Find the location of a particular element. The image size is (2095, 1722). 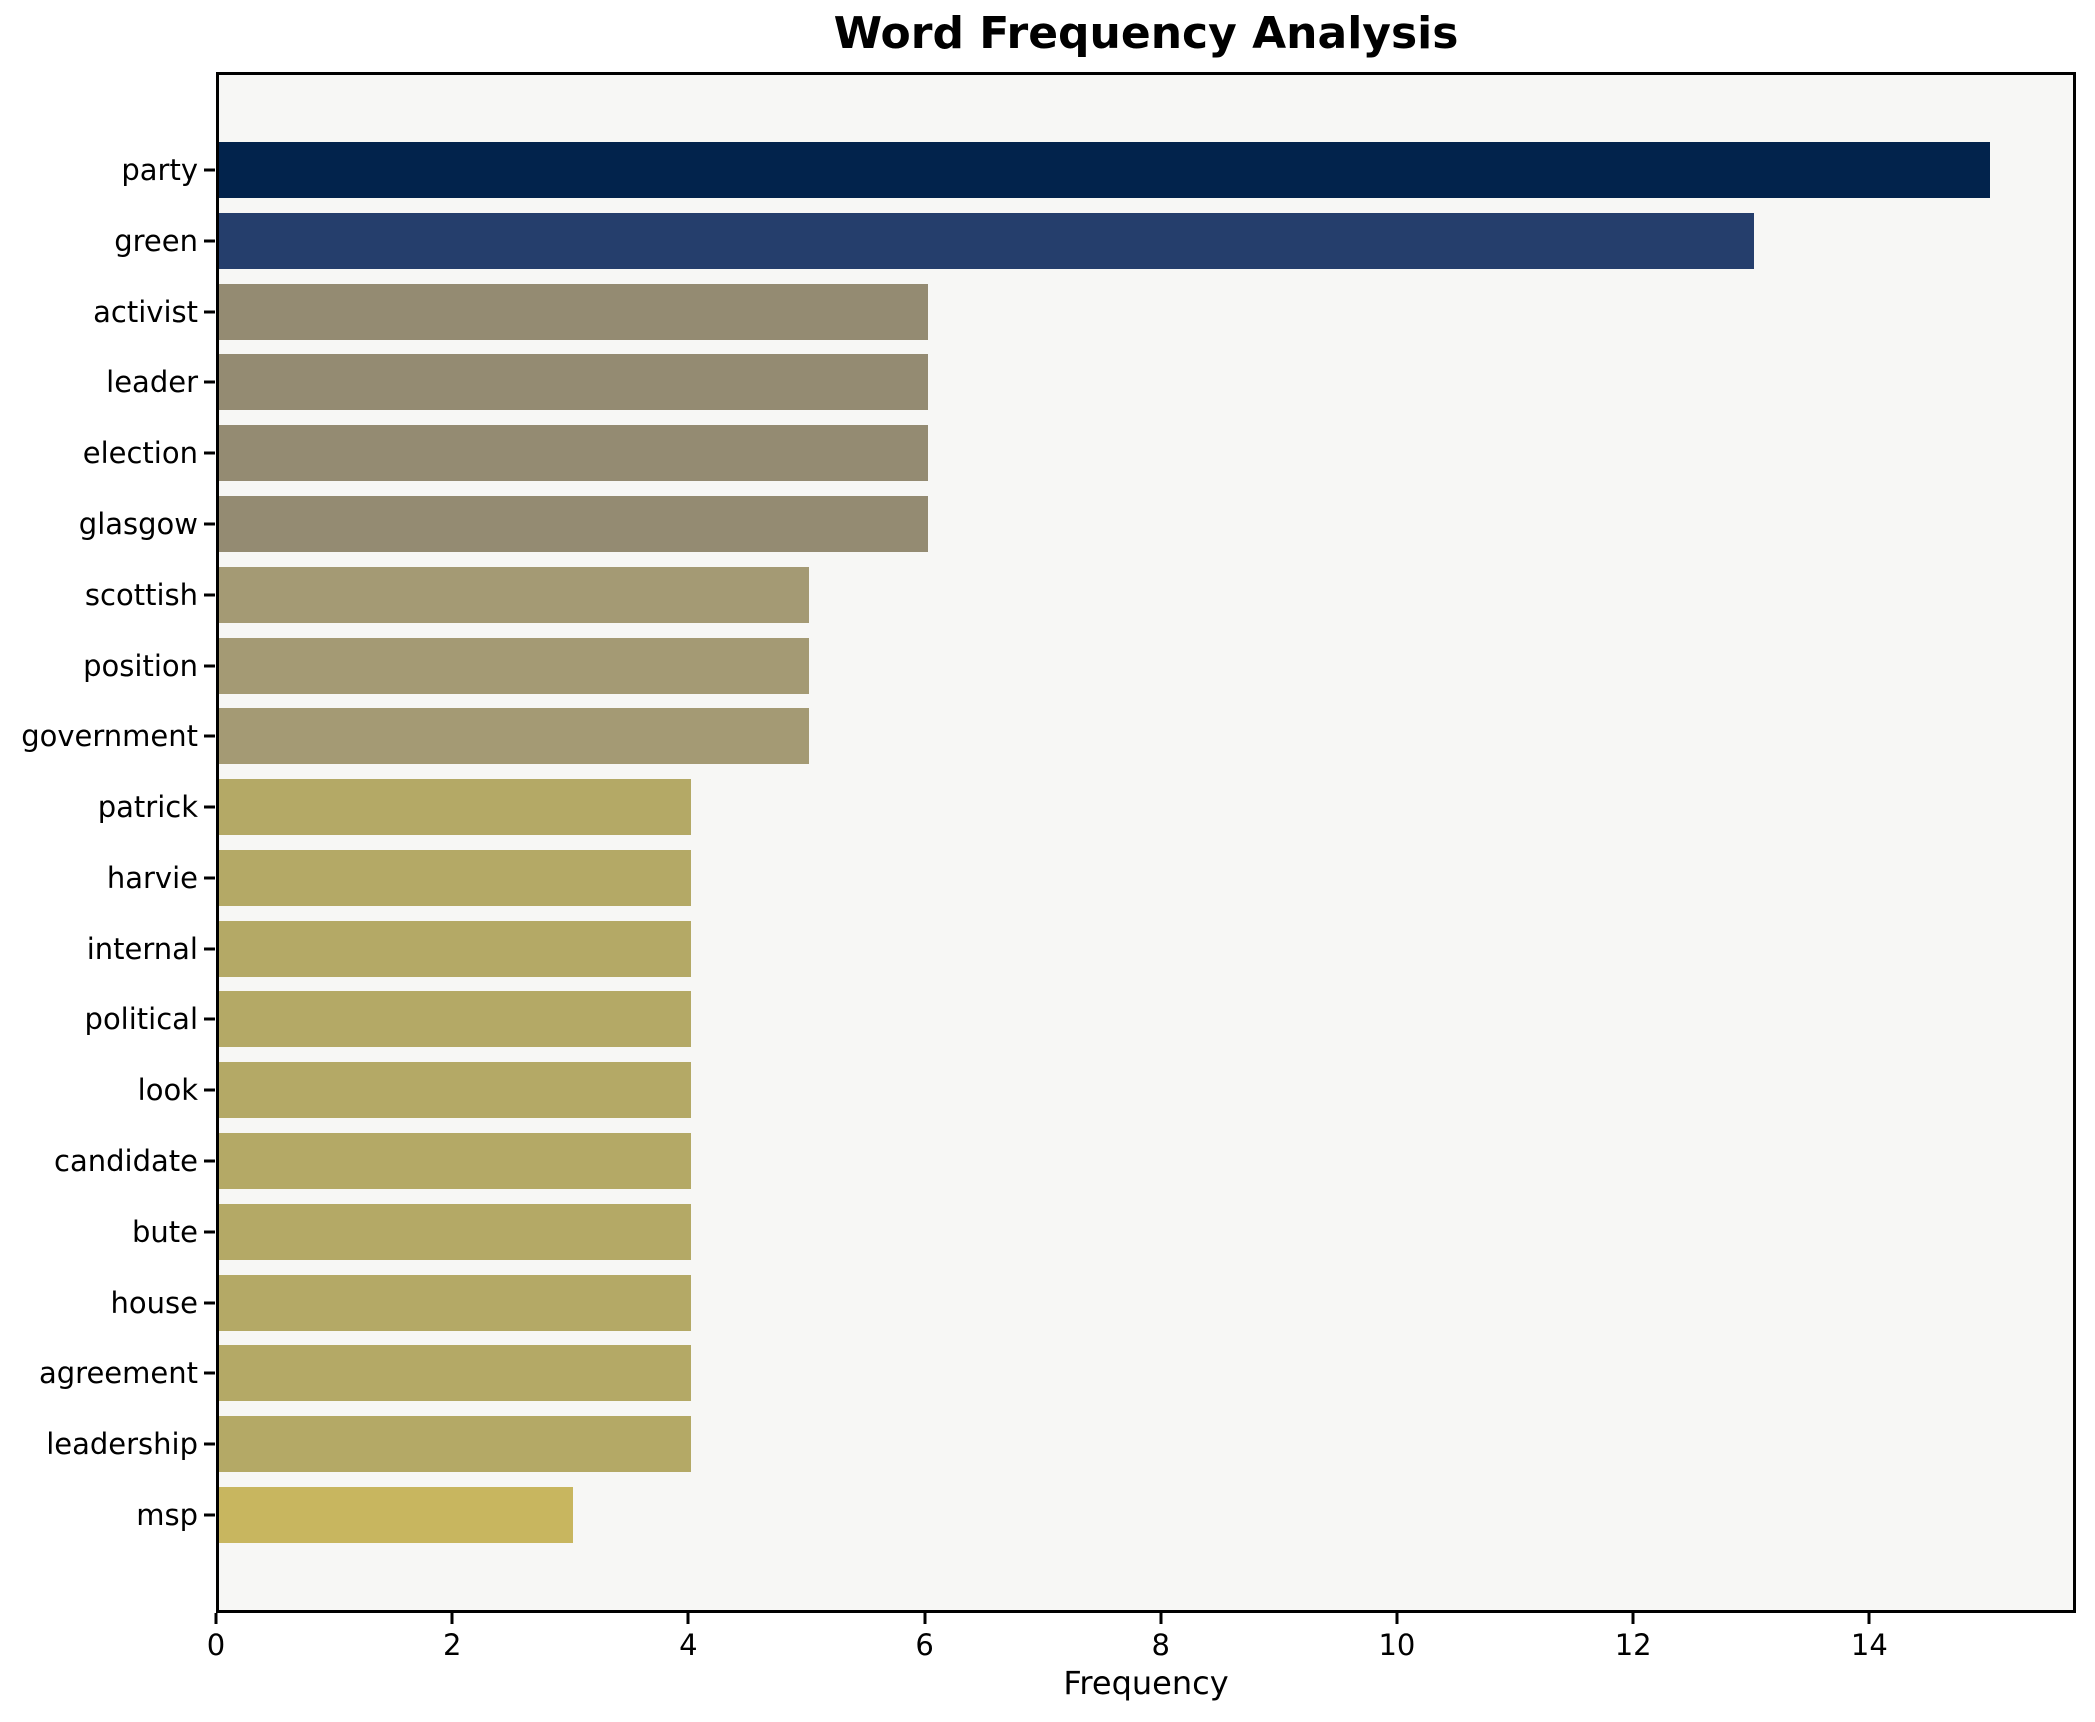

bar-scottish is located at coordinates (514, 594).